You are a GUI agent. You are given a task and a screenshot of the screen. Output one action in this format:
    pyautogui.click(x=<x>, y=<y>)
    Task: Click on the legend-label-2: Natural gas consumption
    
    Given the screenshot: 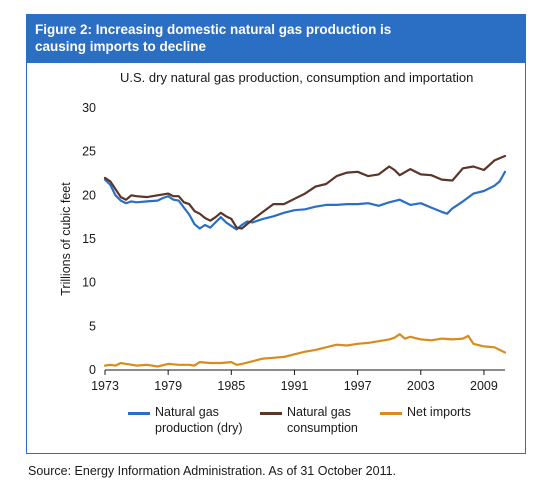 What is the action you would take?
    pyautogui.click(x=322, y=420)
    